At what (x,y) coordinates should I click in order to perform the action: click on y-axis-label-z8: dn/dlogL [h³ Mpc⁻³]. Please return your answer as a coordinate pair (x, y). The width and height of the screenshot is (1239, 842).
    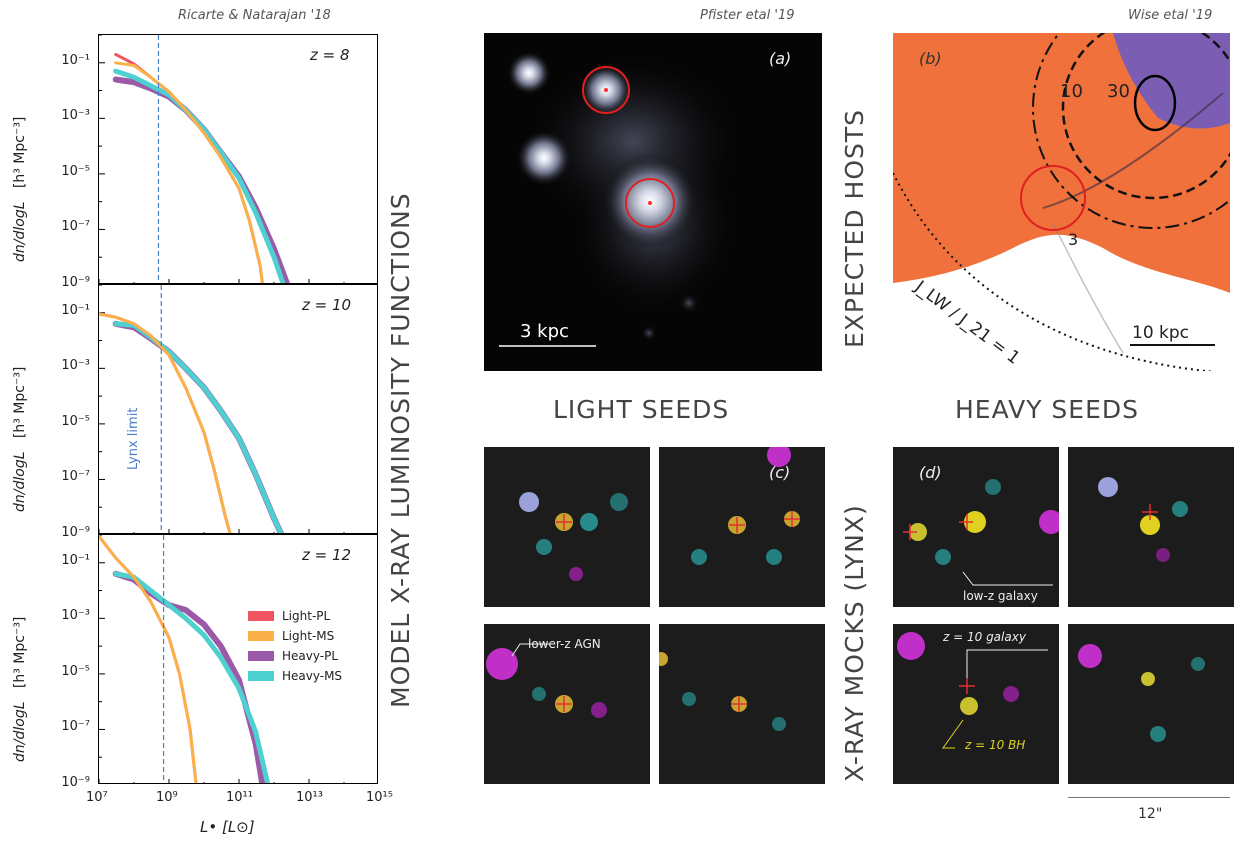
    Looking at the image, I should click on (20, 189).